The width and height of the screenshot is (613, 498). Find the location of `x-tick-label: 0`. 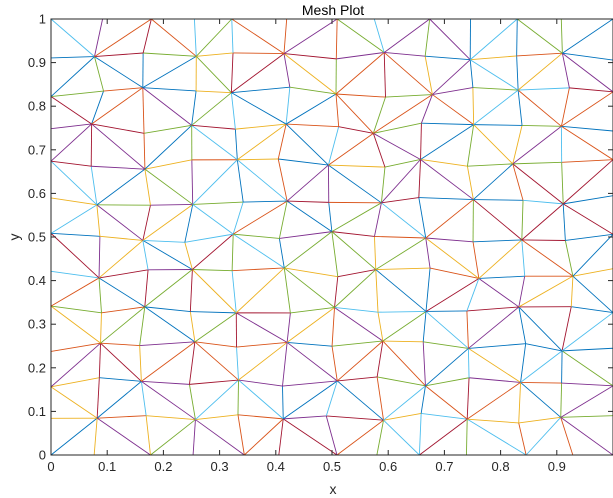

x-tick-label: 0 is located at coordinates (50, 466).